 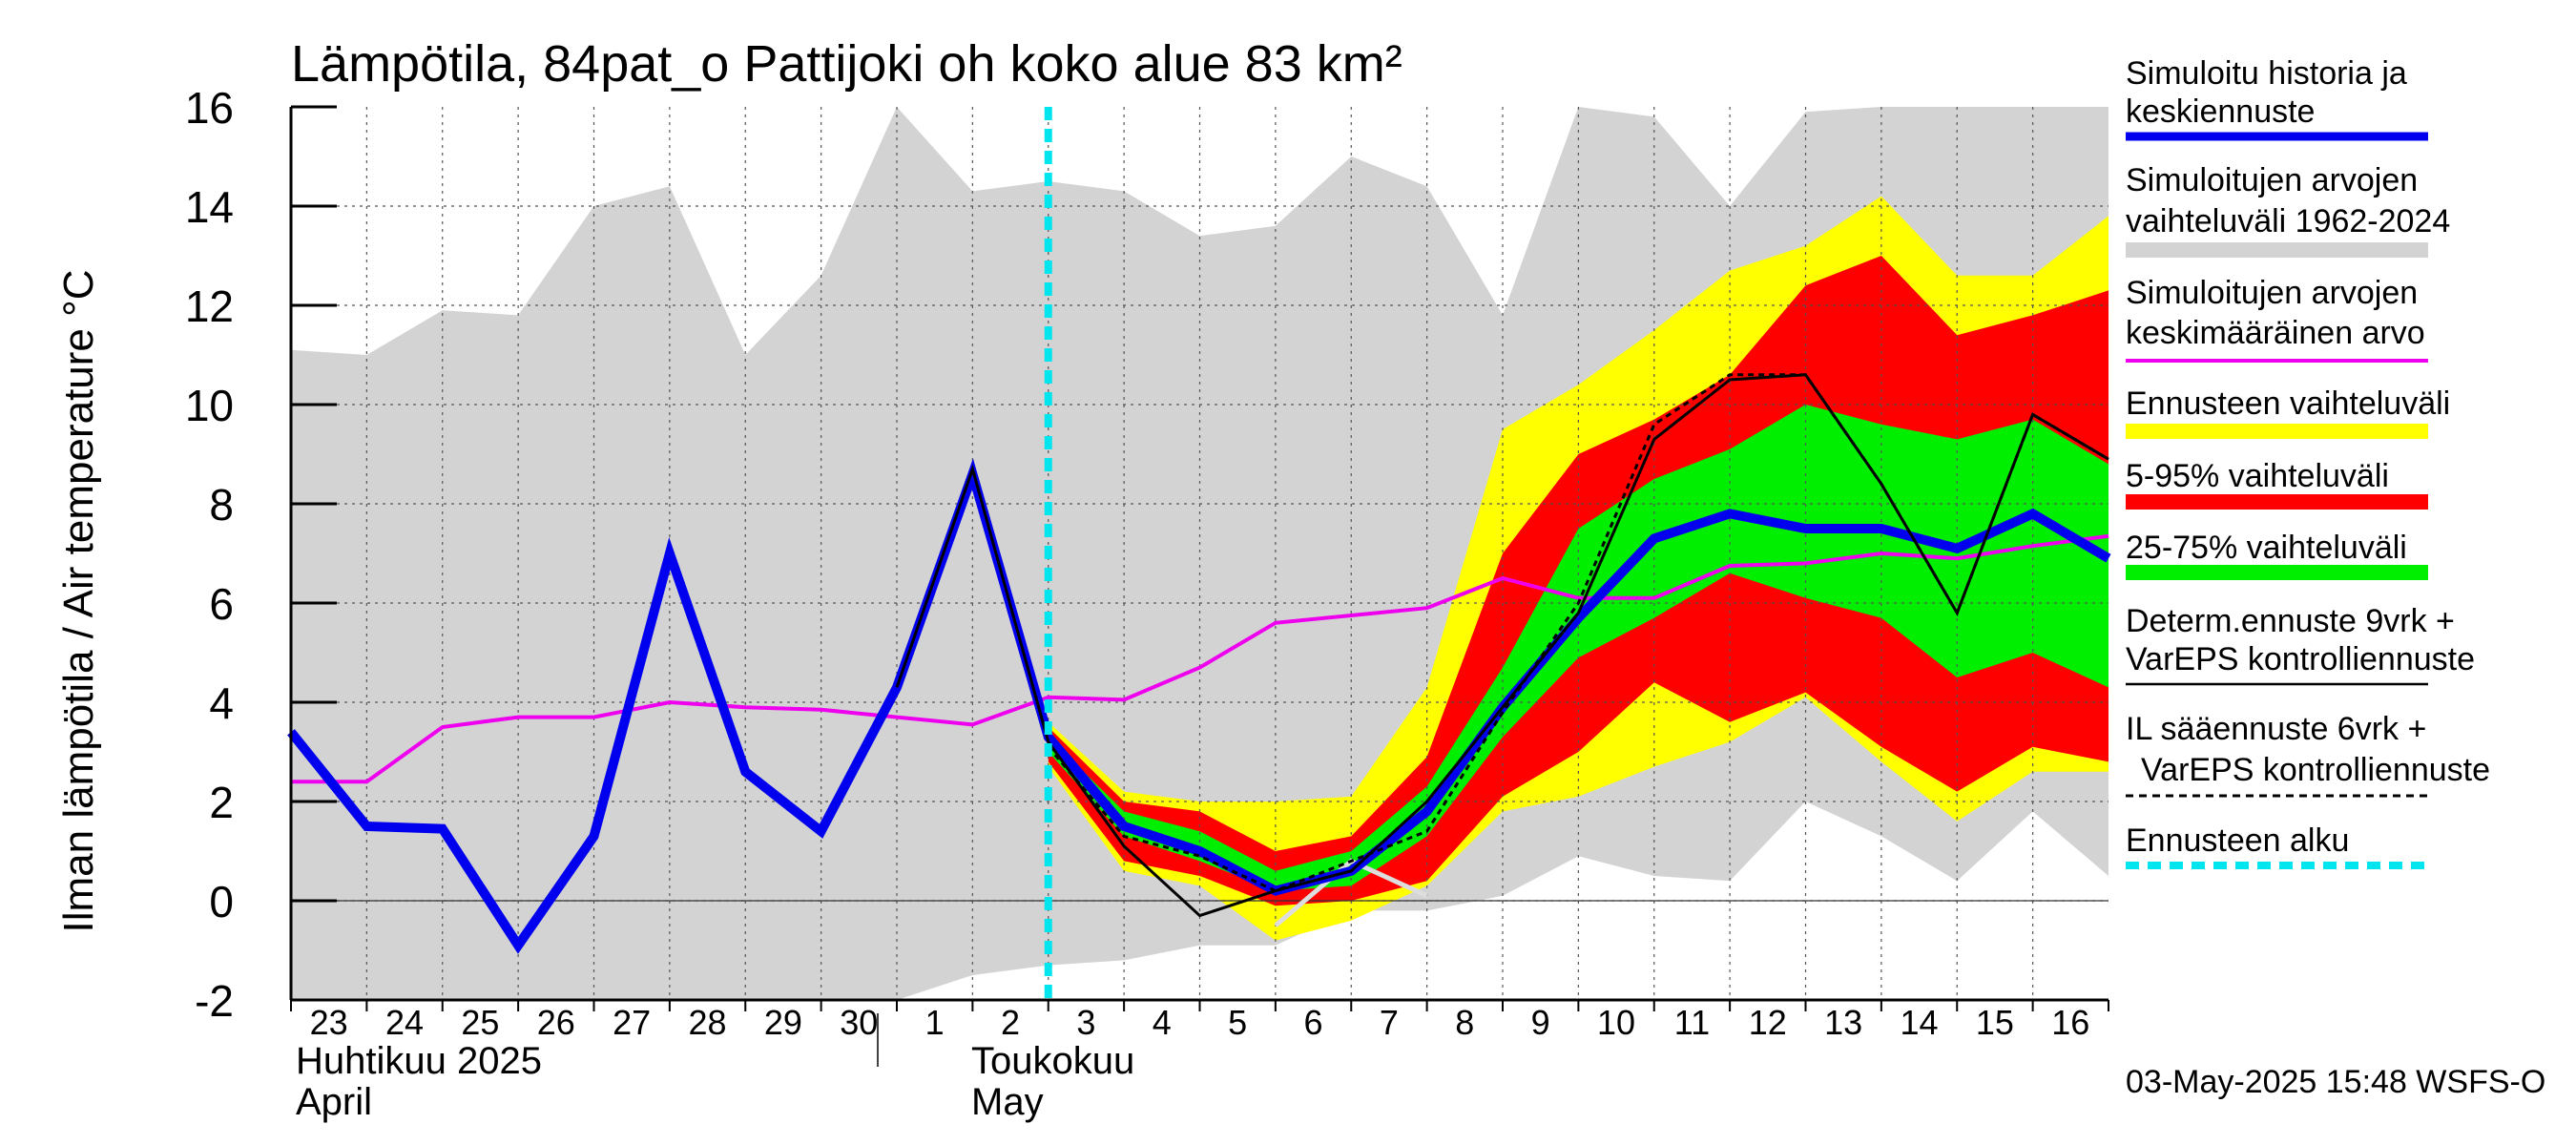 What do you see at coordinates (1540, 1022) in the screenshot?
I see `x-tick-label: 9` at bounding box center [1540, 1022].